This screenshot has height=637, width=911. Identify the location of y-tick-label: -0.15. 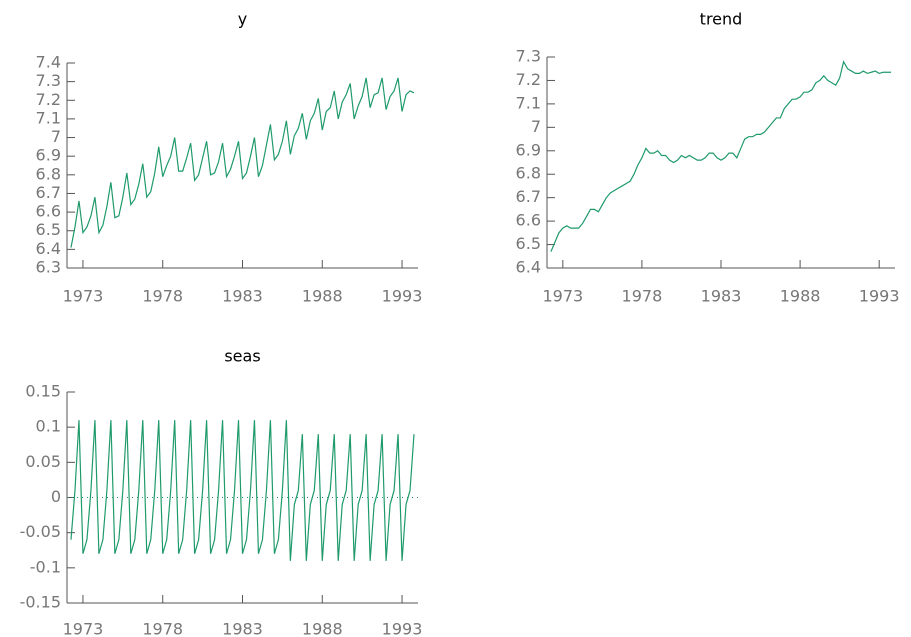
(40, 602).